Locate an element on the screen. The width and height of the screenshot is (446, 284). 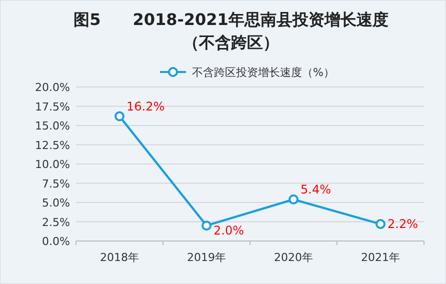
text: 2.2% is located at coordinates (403, 224).